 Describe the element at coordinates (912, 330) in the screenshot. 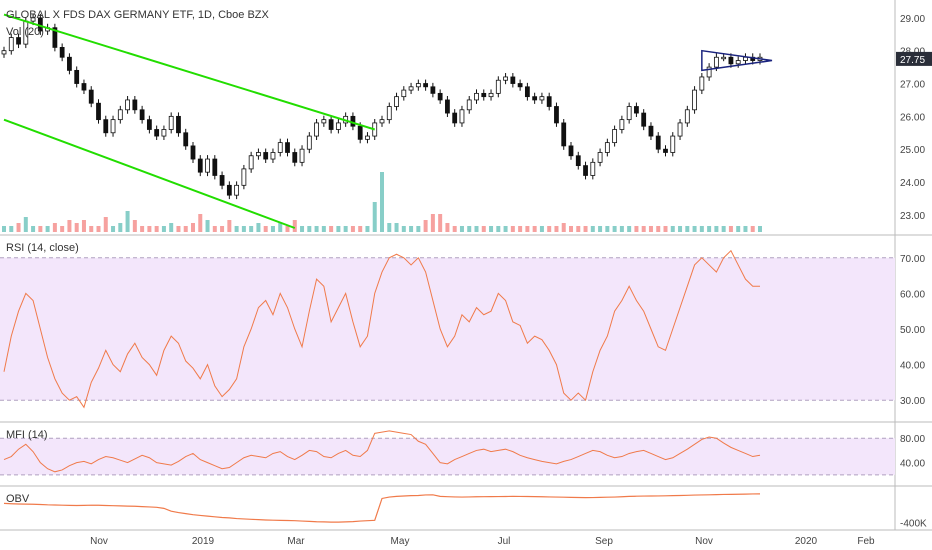

I see `rsi-panel-tick-label: 50.00` at that location.